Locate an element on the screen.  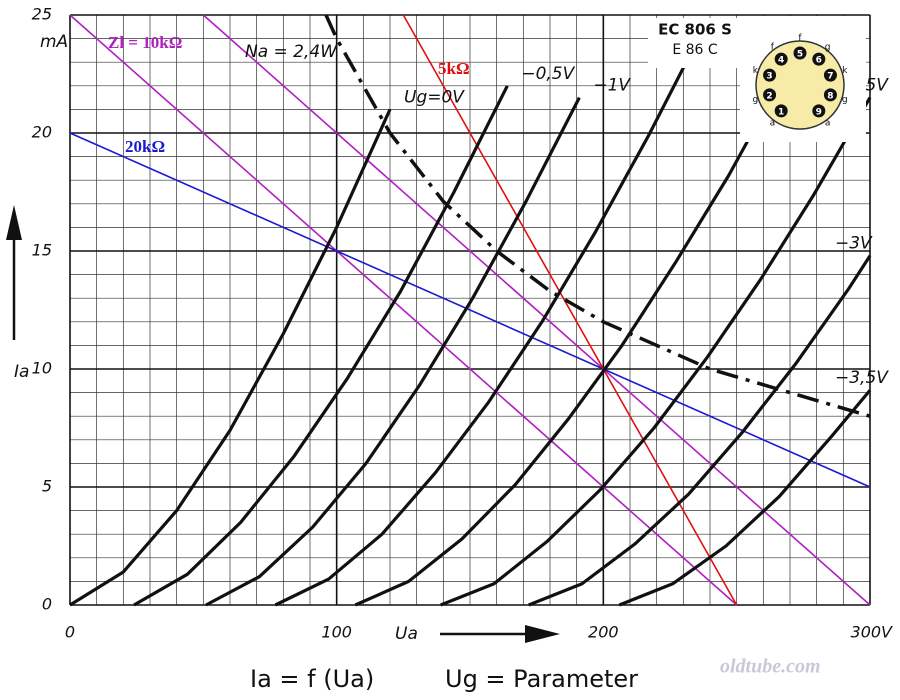
watermark: oldtube.com is located at coordinates (770, 667).